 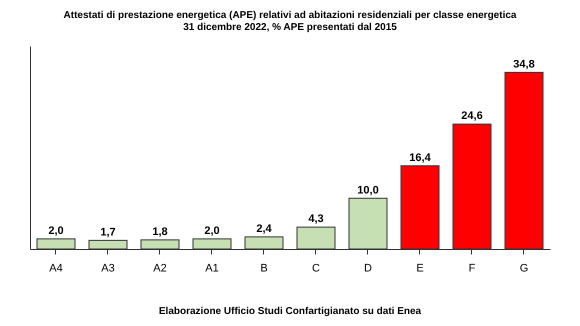 I want to click on data-label: 2,4, so click(x=264, y=228).